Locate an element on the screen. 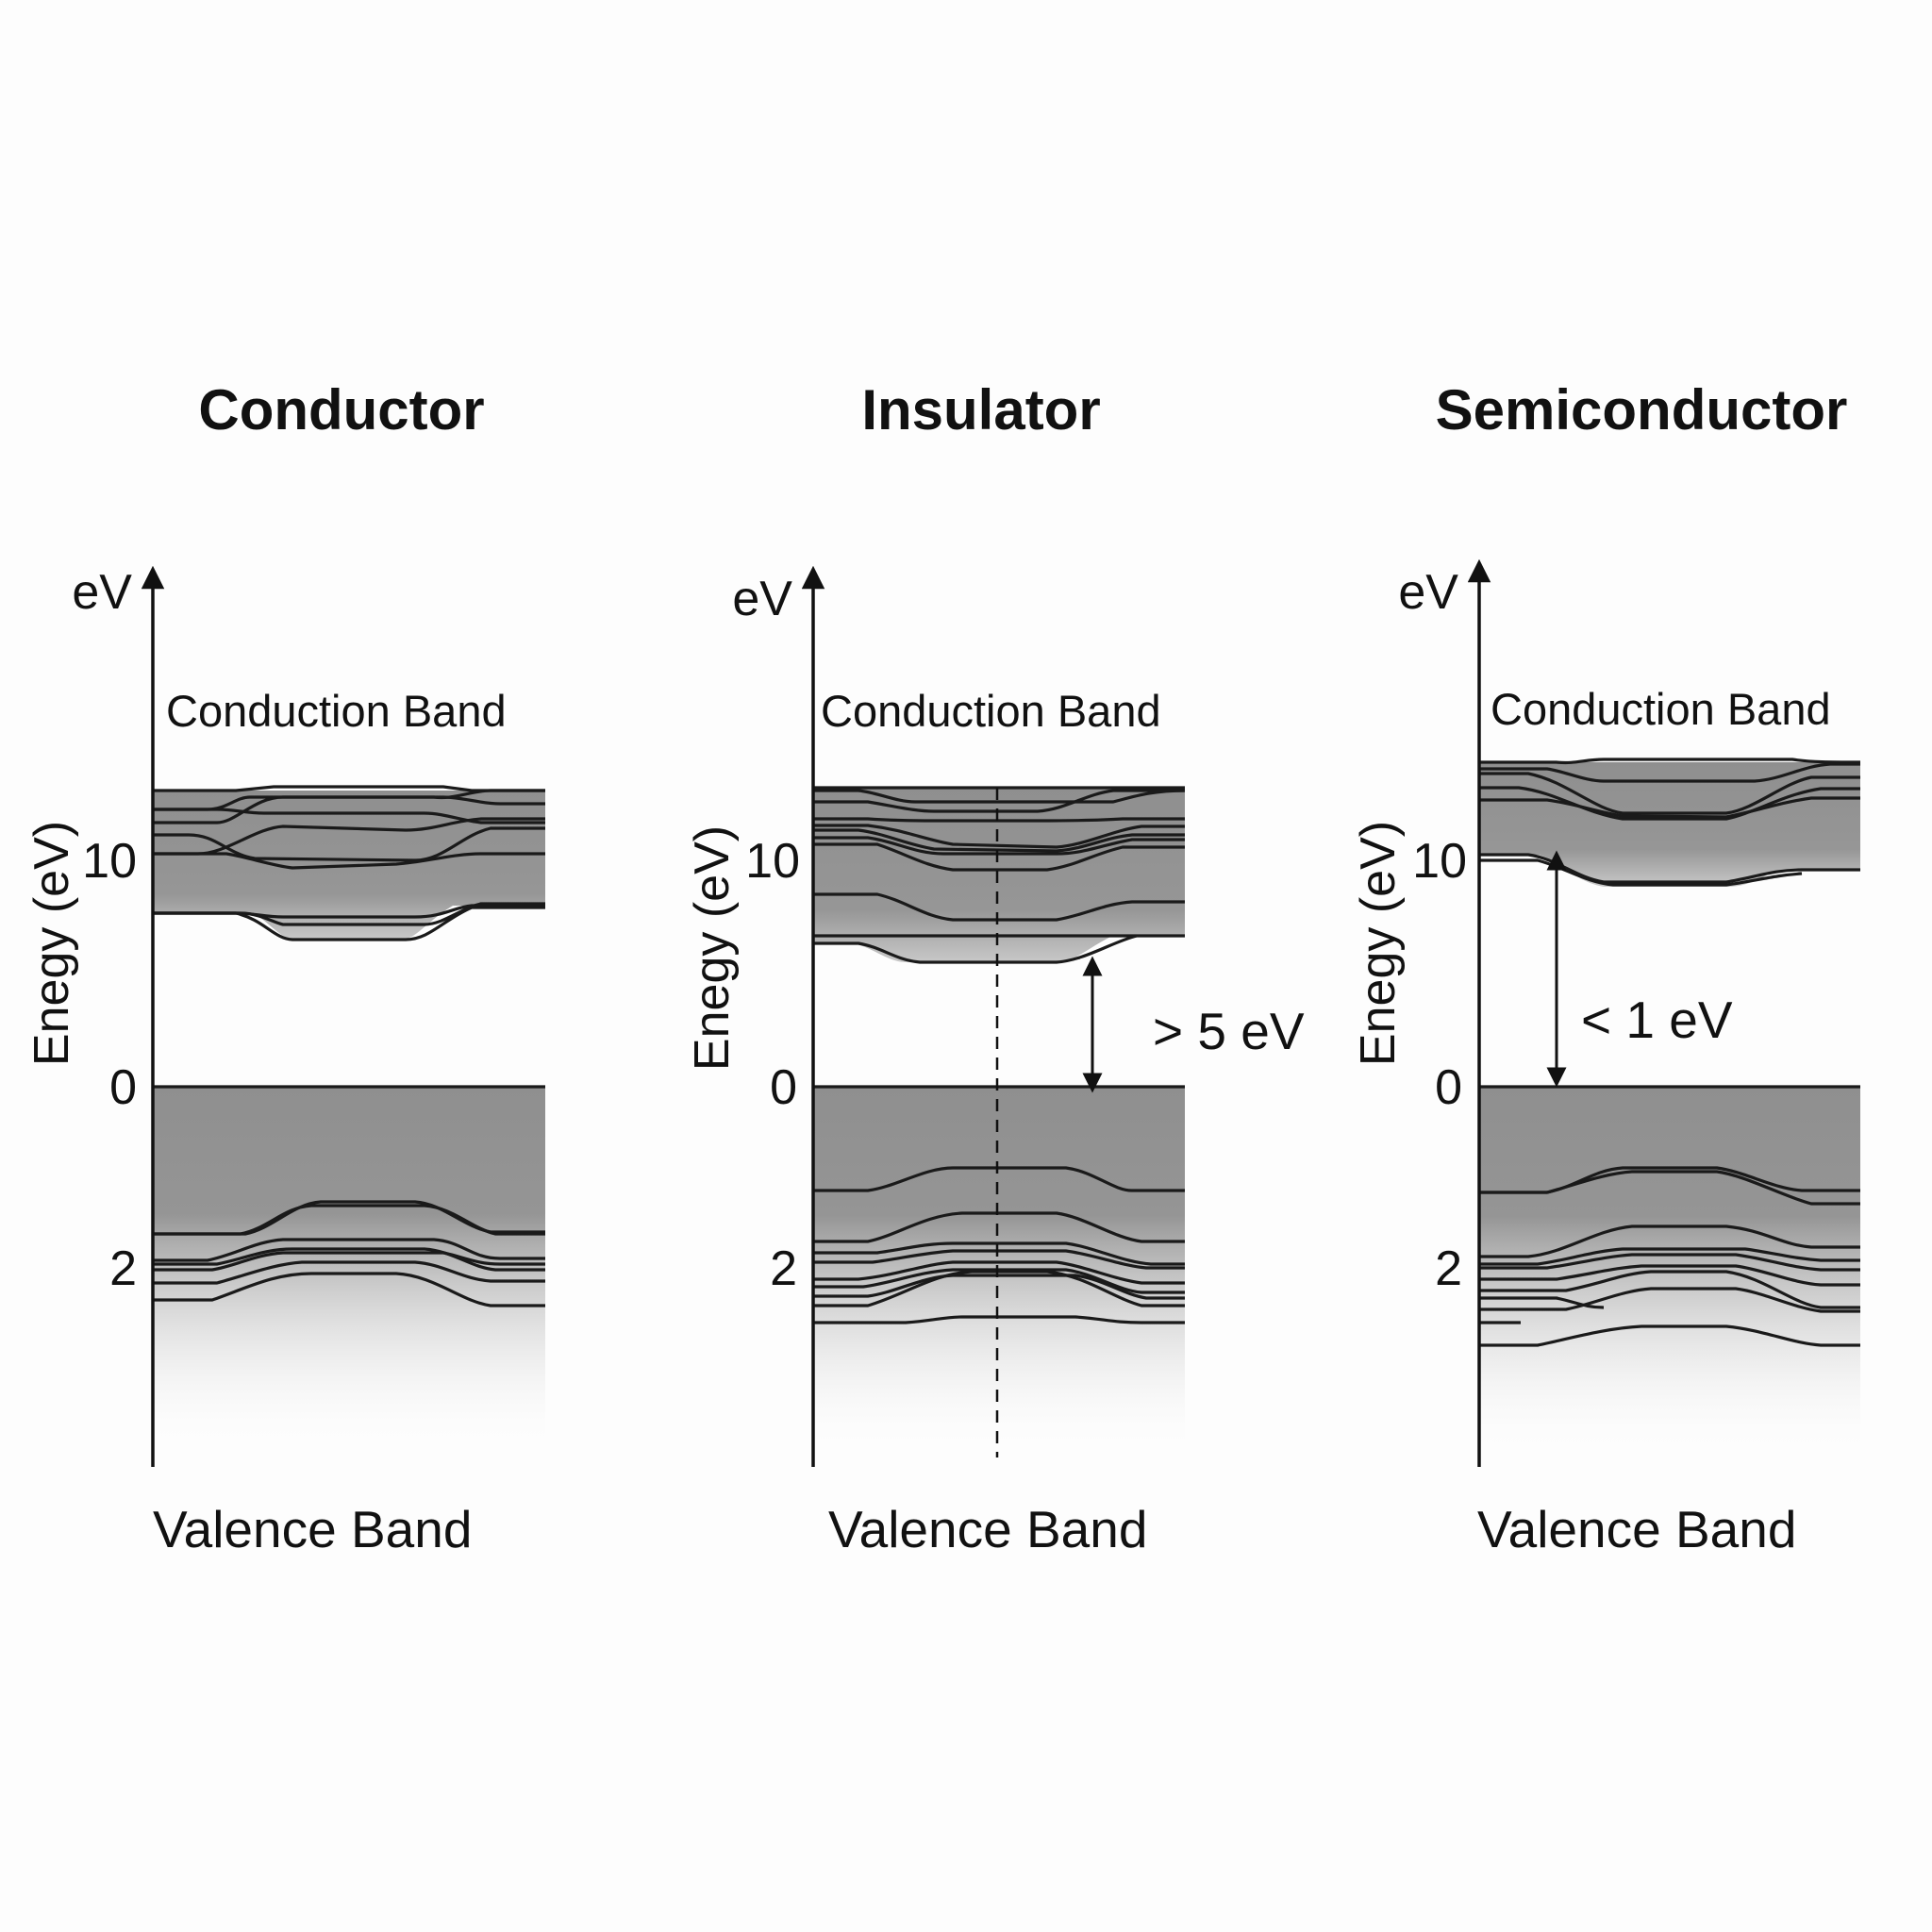 The width and height of the screenshot is (1932, 1932). band-gap-label: > 5 eV is located at coordinates (1229, 1031).